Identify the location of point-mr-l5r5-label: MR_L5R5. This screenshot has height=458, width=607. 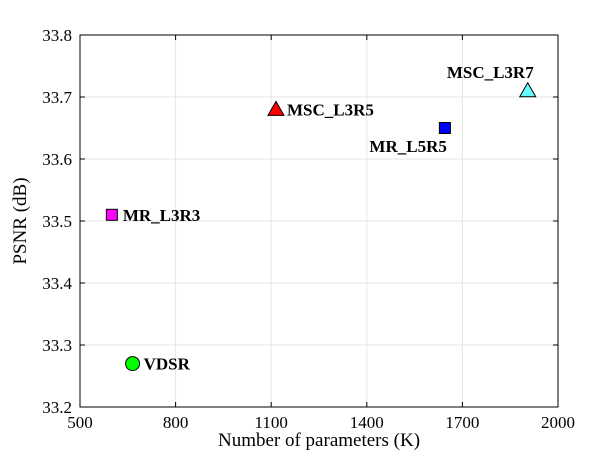
(407, 146).